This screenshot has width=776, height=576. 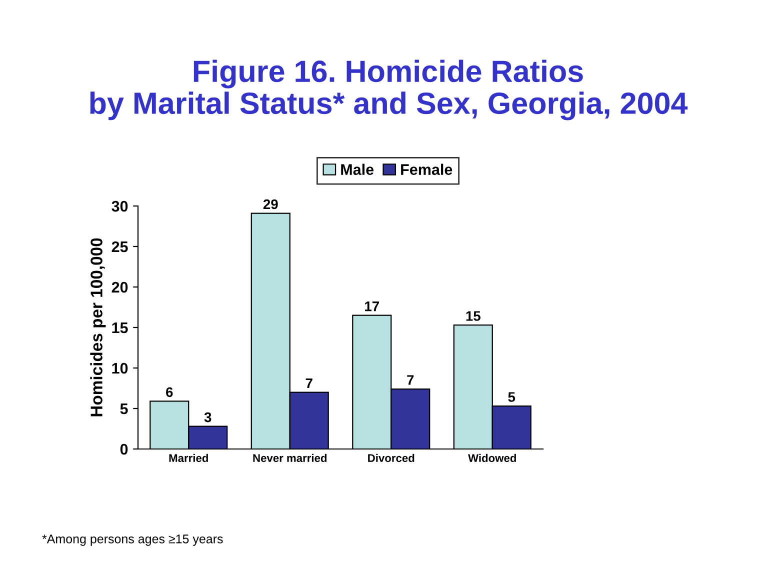 What do you see at coordinates (120, 246) in the screenshot?
I see `y-tick-label: 25` at bounding box center [120, 246].